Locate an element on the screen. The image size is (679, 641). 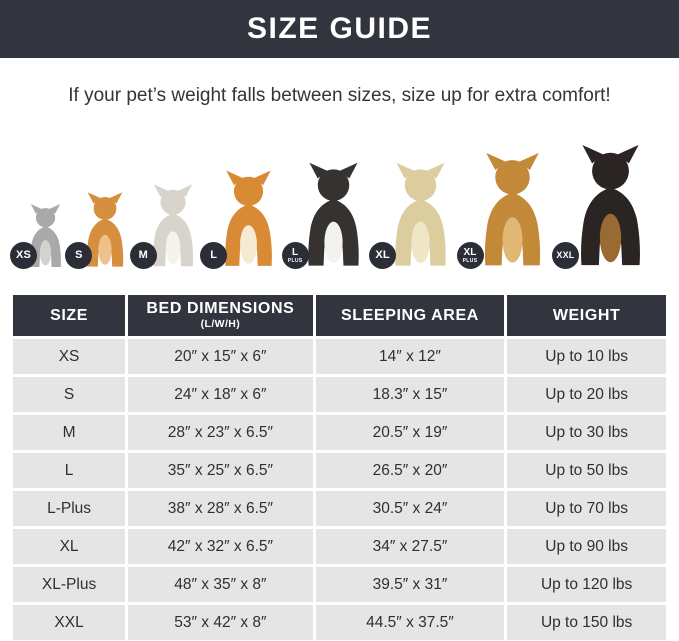
size-badge-label: XS is located at coordinates (23, 255).